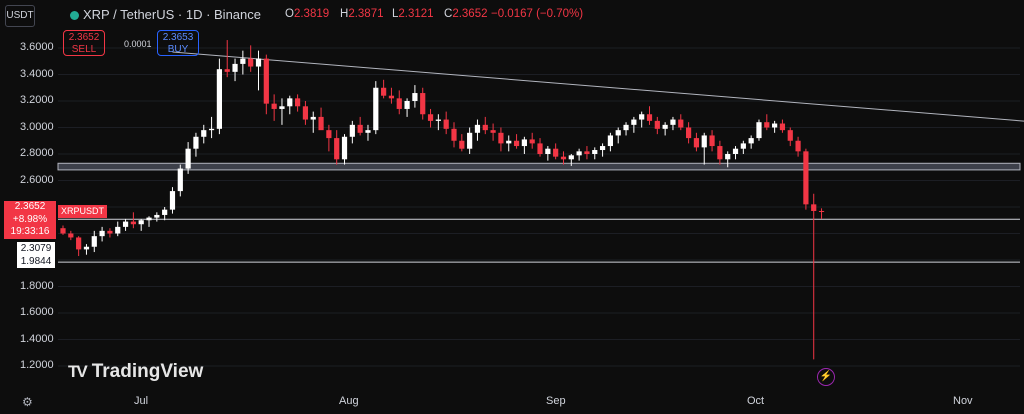  I want to click on y-tick-label: 2.6000, so click(37, 179).